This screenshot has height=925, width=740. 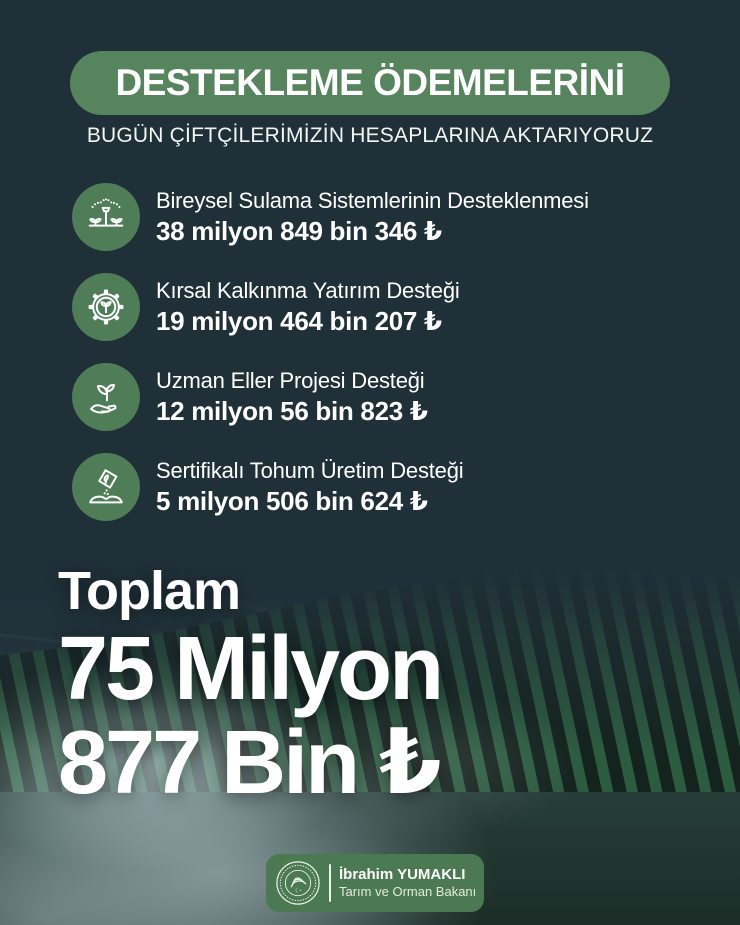 What do you see at coordinates (292, 501) in the screenshot?
I see `item-amount: 5 milyon 506 bin 624 ₺` at bounding box center [292, 501].